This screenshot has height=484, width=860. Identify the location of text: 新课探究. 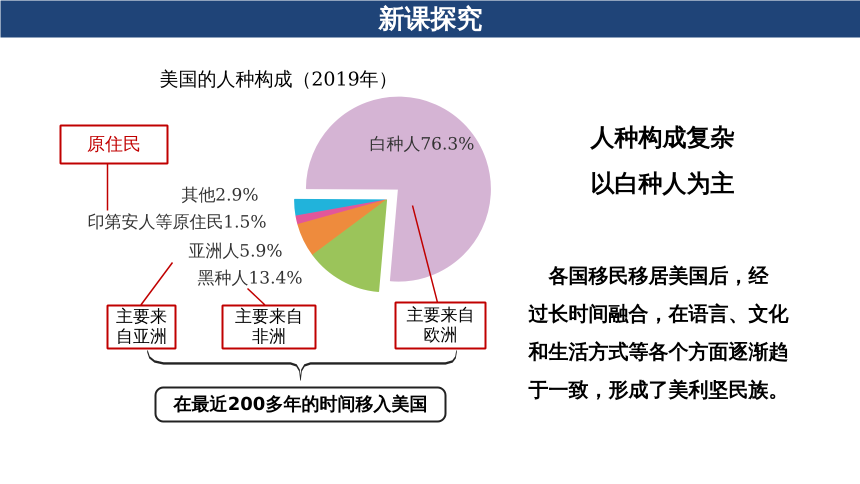
(430, 19).